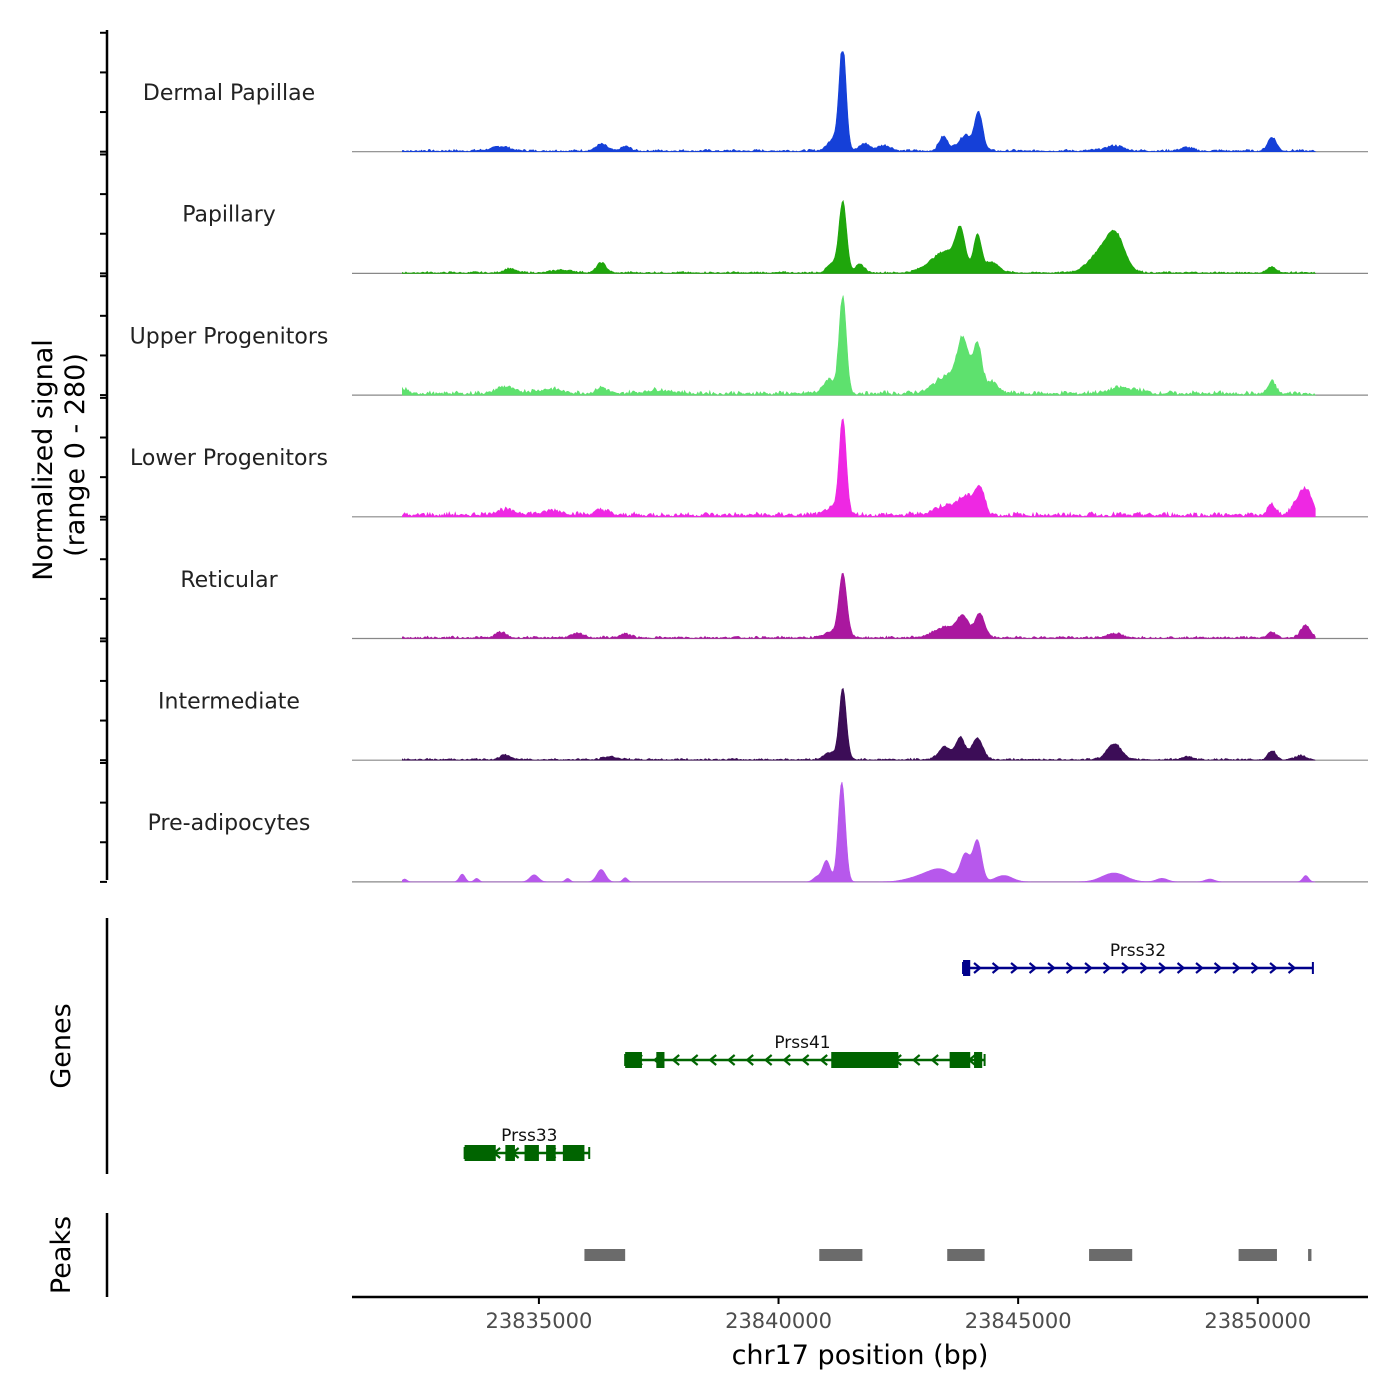  What do you see at coordinates (1138, 951) in the screenshot?
I see `gene-label: Prss32` at bounding box center [1138, 951].